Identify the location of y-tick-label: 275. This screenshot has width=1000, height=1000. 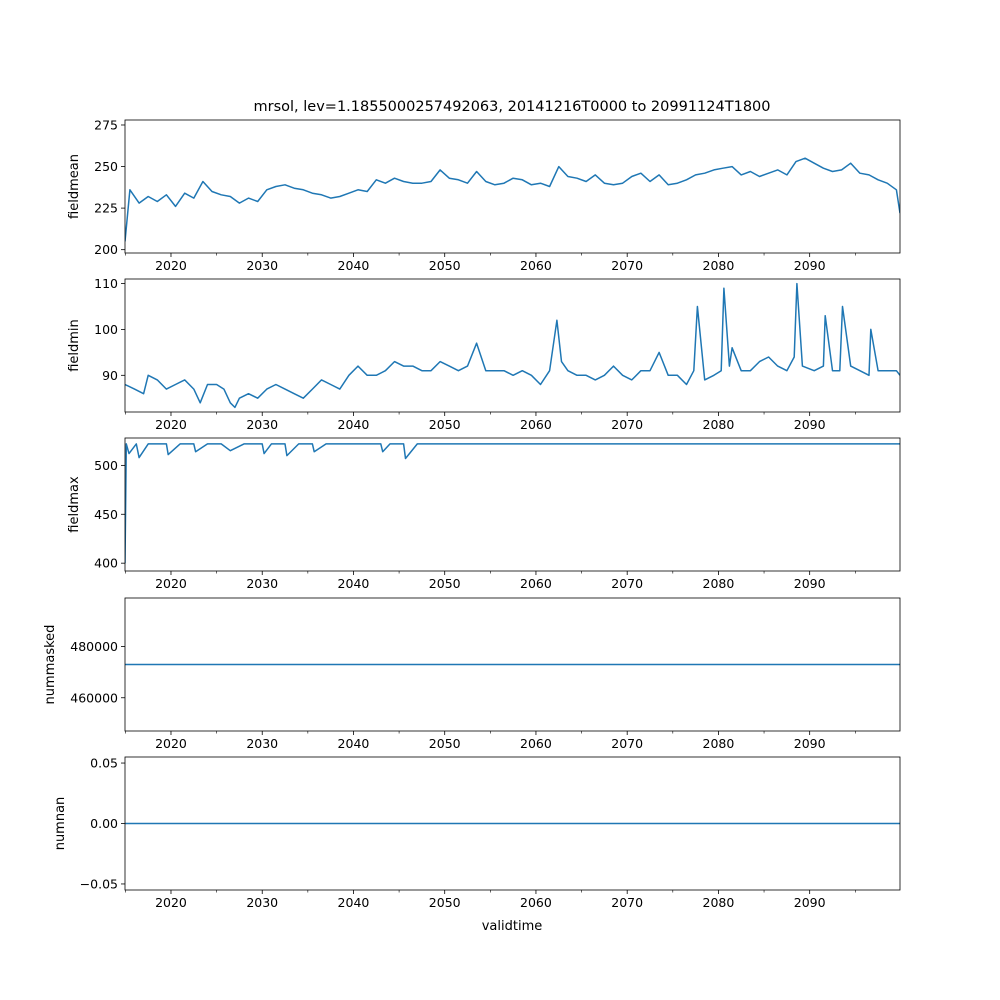
(106, 124).